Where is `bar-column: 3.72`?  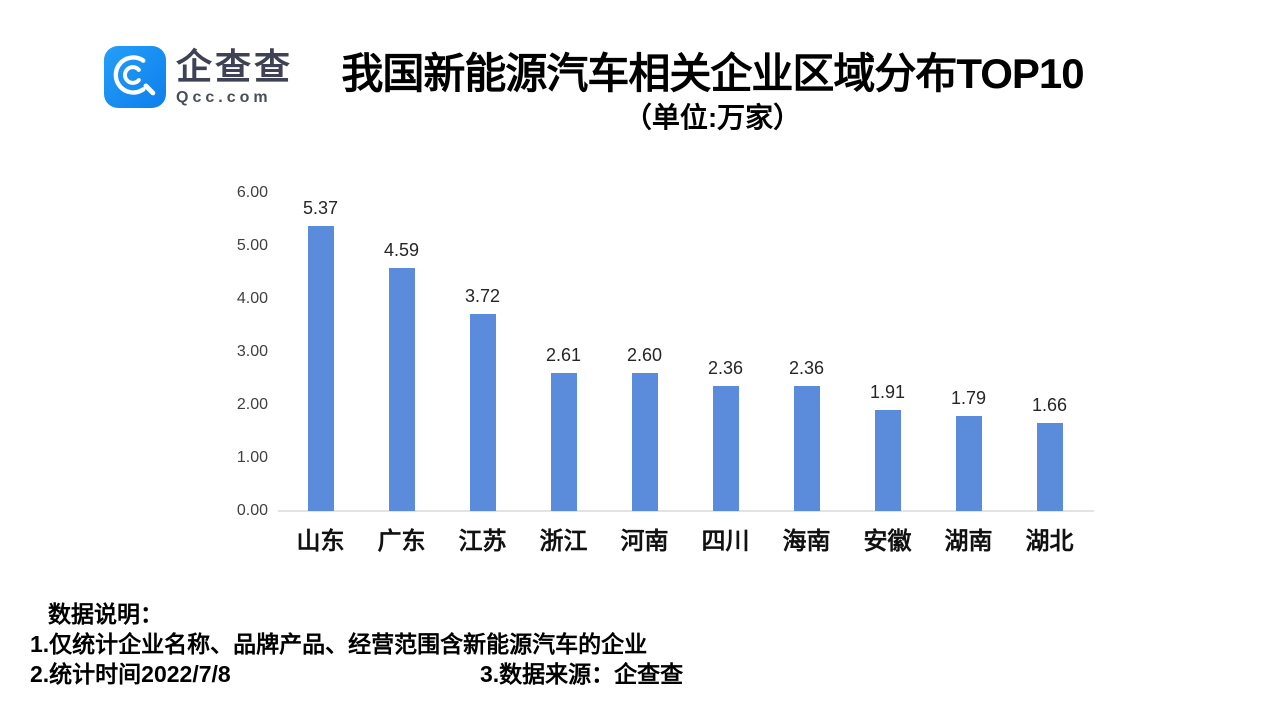 bar-column: 3.72 is located at coordinates (482, 255).